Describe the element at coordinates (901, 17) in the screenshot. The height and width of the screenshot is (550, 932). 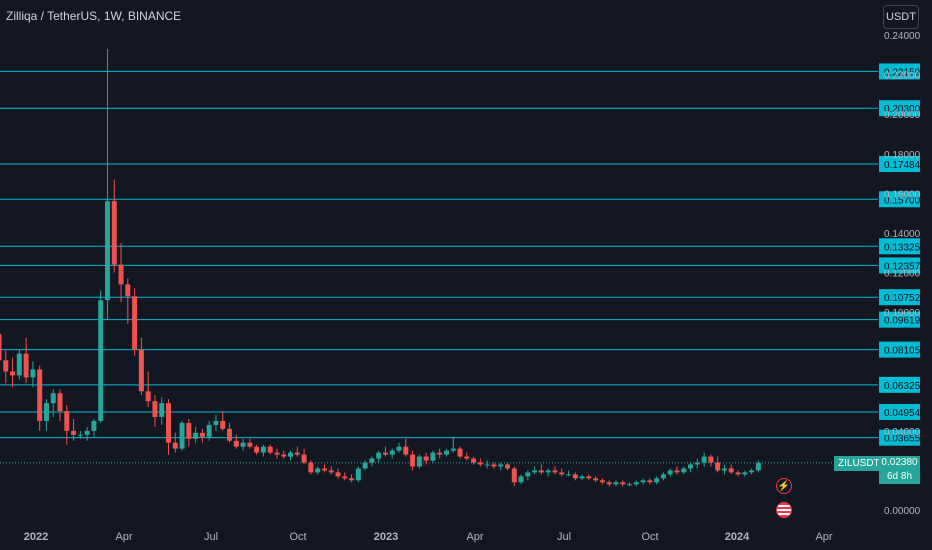
I see `currency-button: USDT` at that location.